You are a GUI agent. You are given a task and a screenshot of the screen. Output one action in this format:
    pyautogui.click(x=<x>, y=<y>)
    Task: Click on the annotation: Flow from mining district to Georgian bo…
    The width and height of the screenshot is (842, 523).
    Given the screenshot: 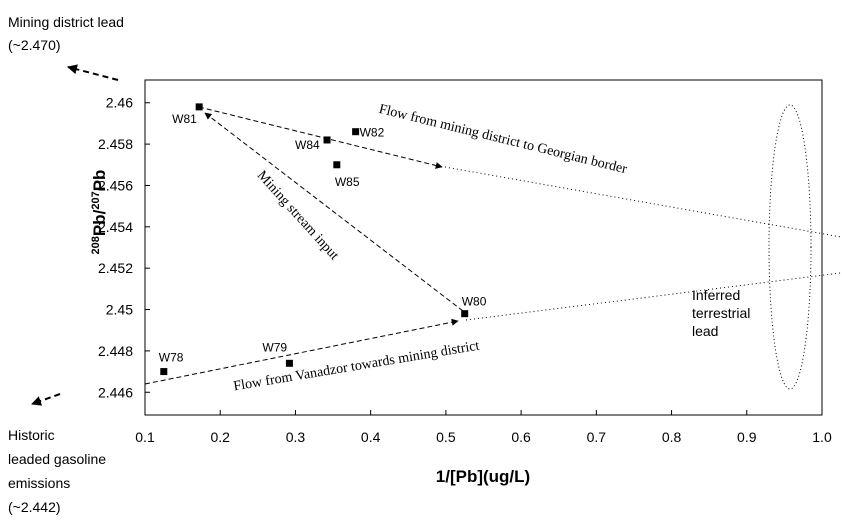 What is the action you would take?
    pyautogui.click(x=502, y=139)
    